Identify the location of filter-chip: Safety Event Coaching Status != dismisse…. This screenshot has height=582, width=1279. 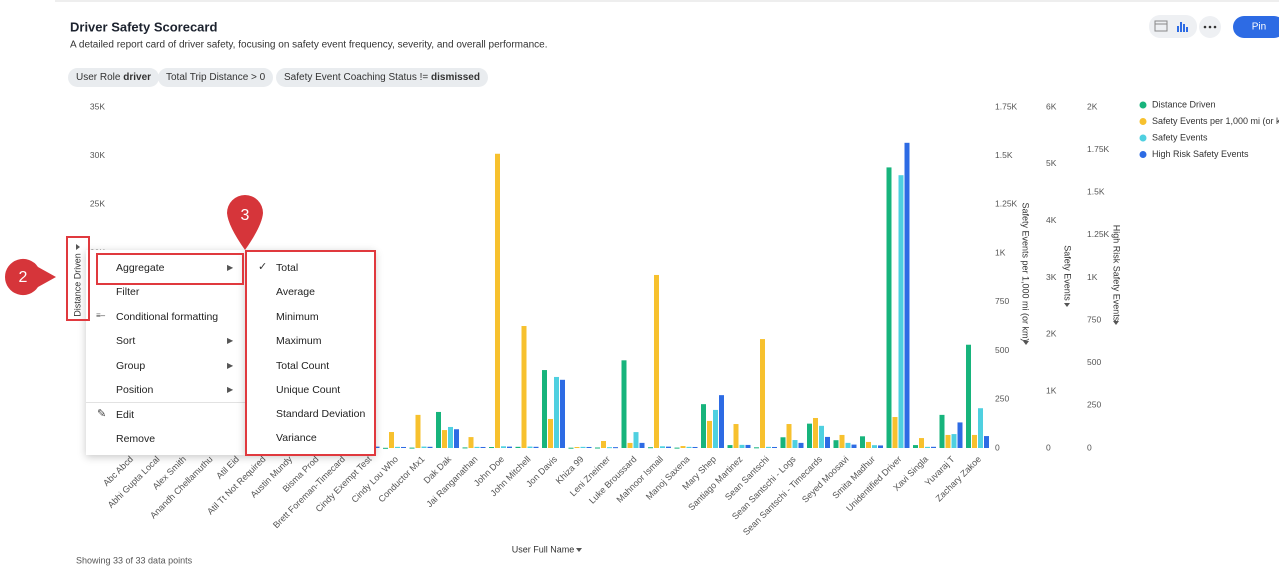
(382, 77).